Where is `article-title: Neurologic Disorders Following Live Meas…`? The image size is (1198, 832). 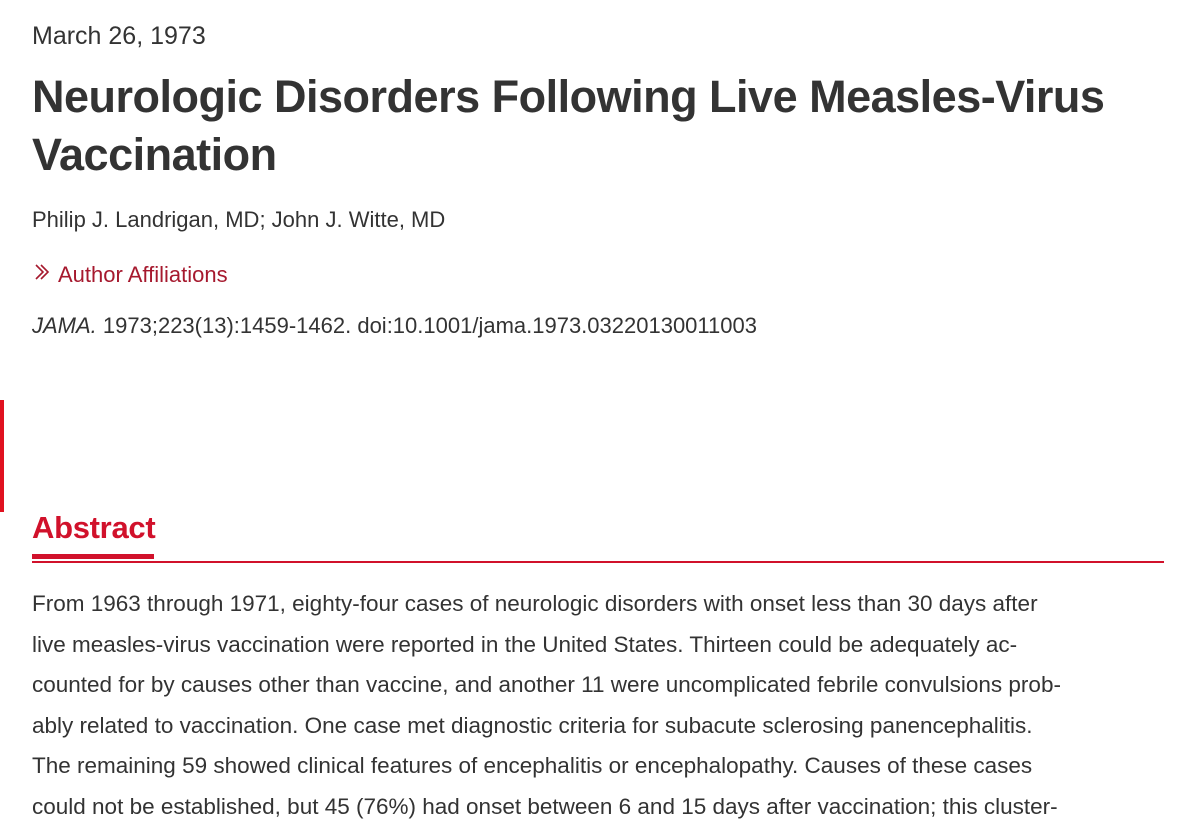
article-title: Neurologic Disorders Following Live Meas… is located at coordinates (568, 125).